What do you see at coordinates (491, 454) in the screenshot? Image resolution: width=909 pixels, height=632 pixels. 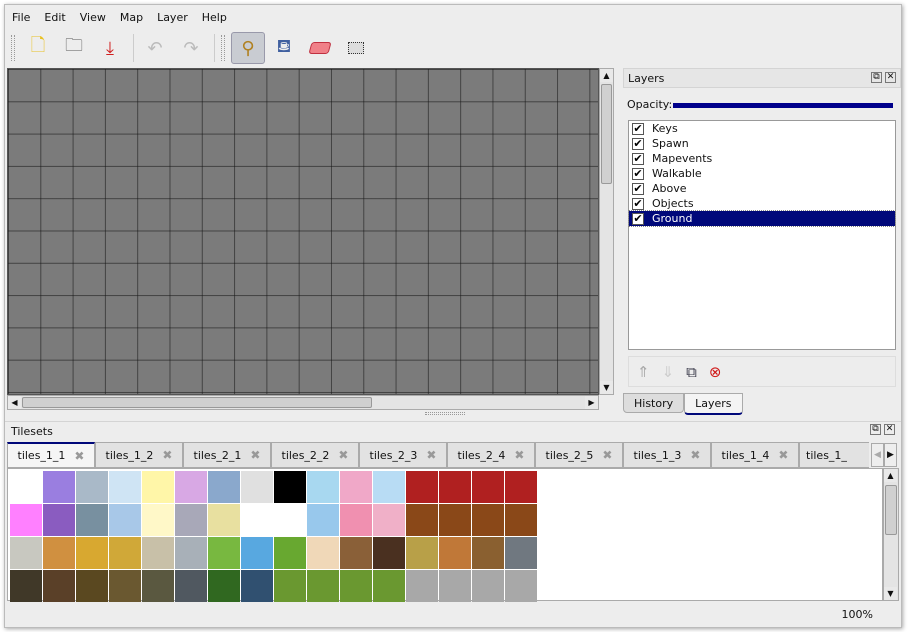 I see `tileset-tab: tiles_2_4 ✖` at bounding box center [491, 454].